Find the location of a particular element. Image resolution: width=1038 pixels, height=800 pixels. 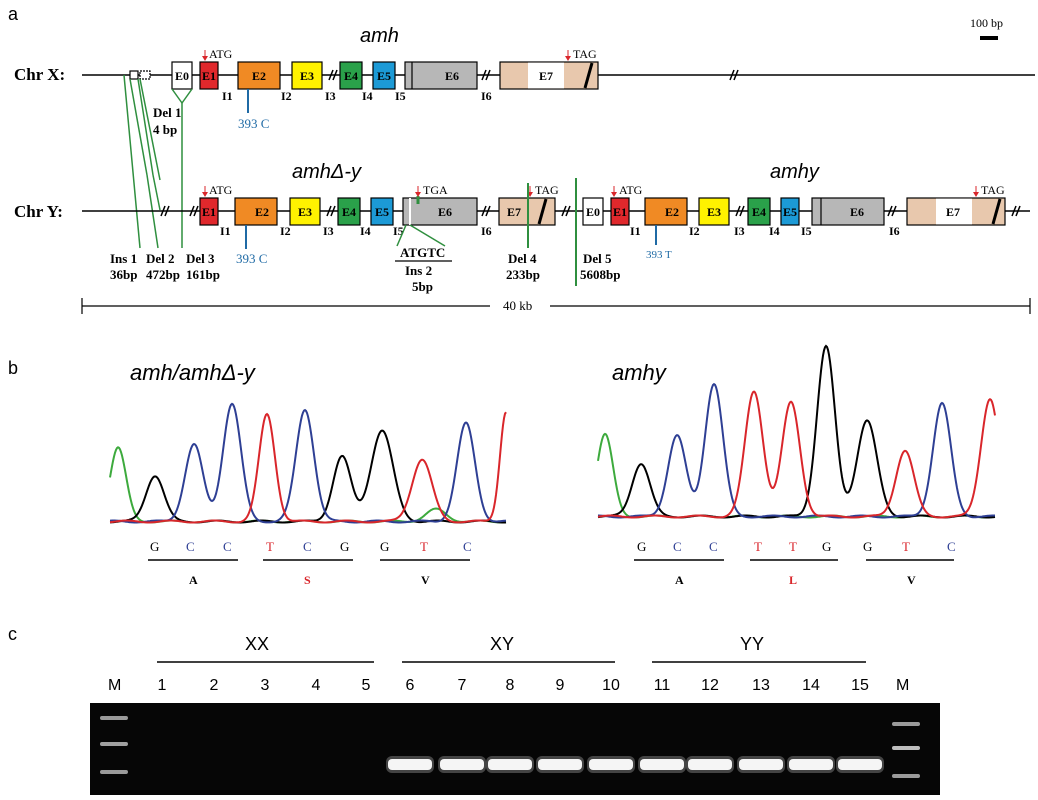

marker-label-right: M is located at coordinates (902, 685).